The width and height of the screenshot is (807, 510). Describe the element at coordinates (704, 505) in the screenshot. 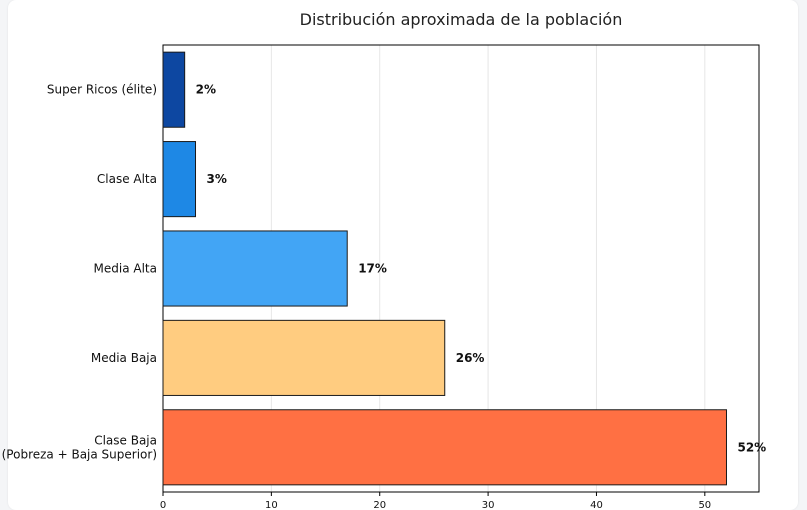

I see `x-tick-label: 50` at that location.